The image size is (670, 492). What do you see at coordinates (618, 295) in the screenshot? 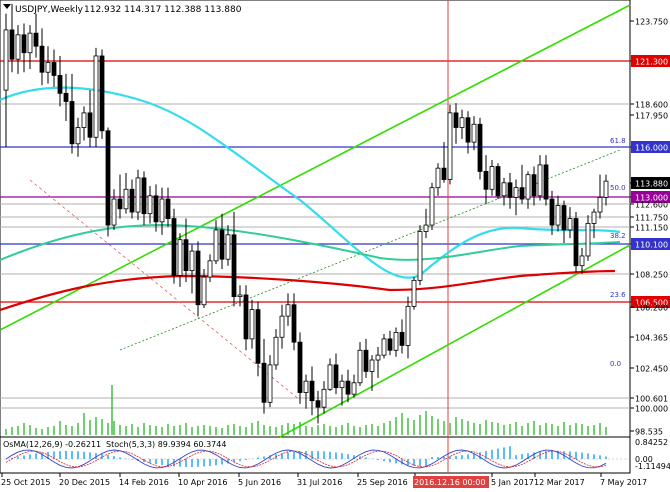
I see `fib-level-label: 23.6` at bounding box center [618, 295].